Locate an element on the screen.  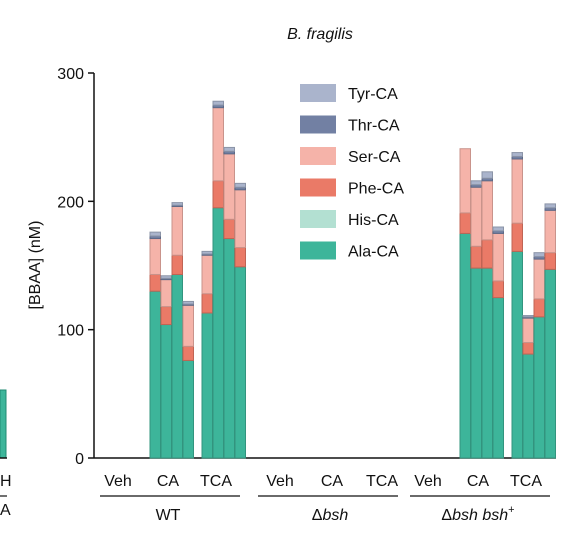
bar-0-ca-3-tyr-ca is located at coordinates (188, 302).